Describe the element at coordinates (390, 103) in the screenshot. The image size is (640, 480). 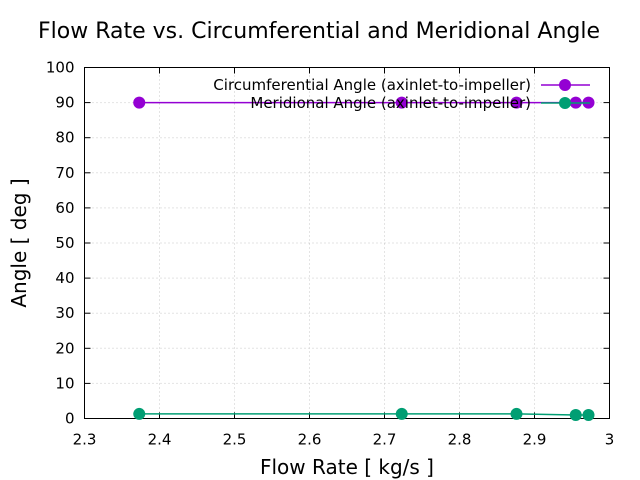
I see `legend-label: Meridional Angle (axinlet-to-impeller)` at that location.